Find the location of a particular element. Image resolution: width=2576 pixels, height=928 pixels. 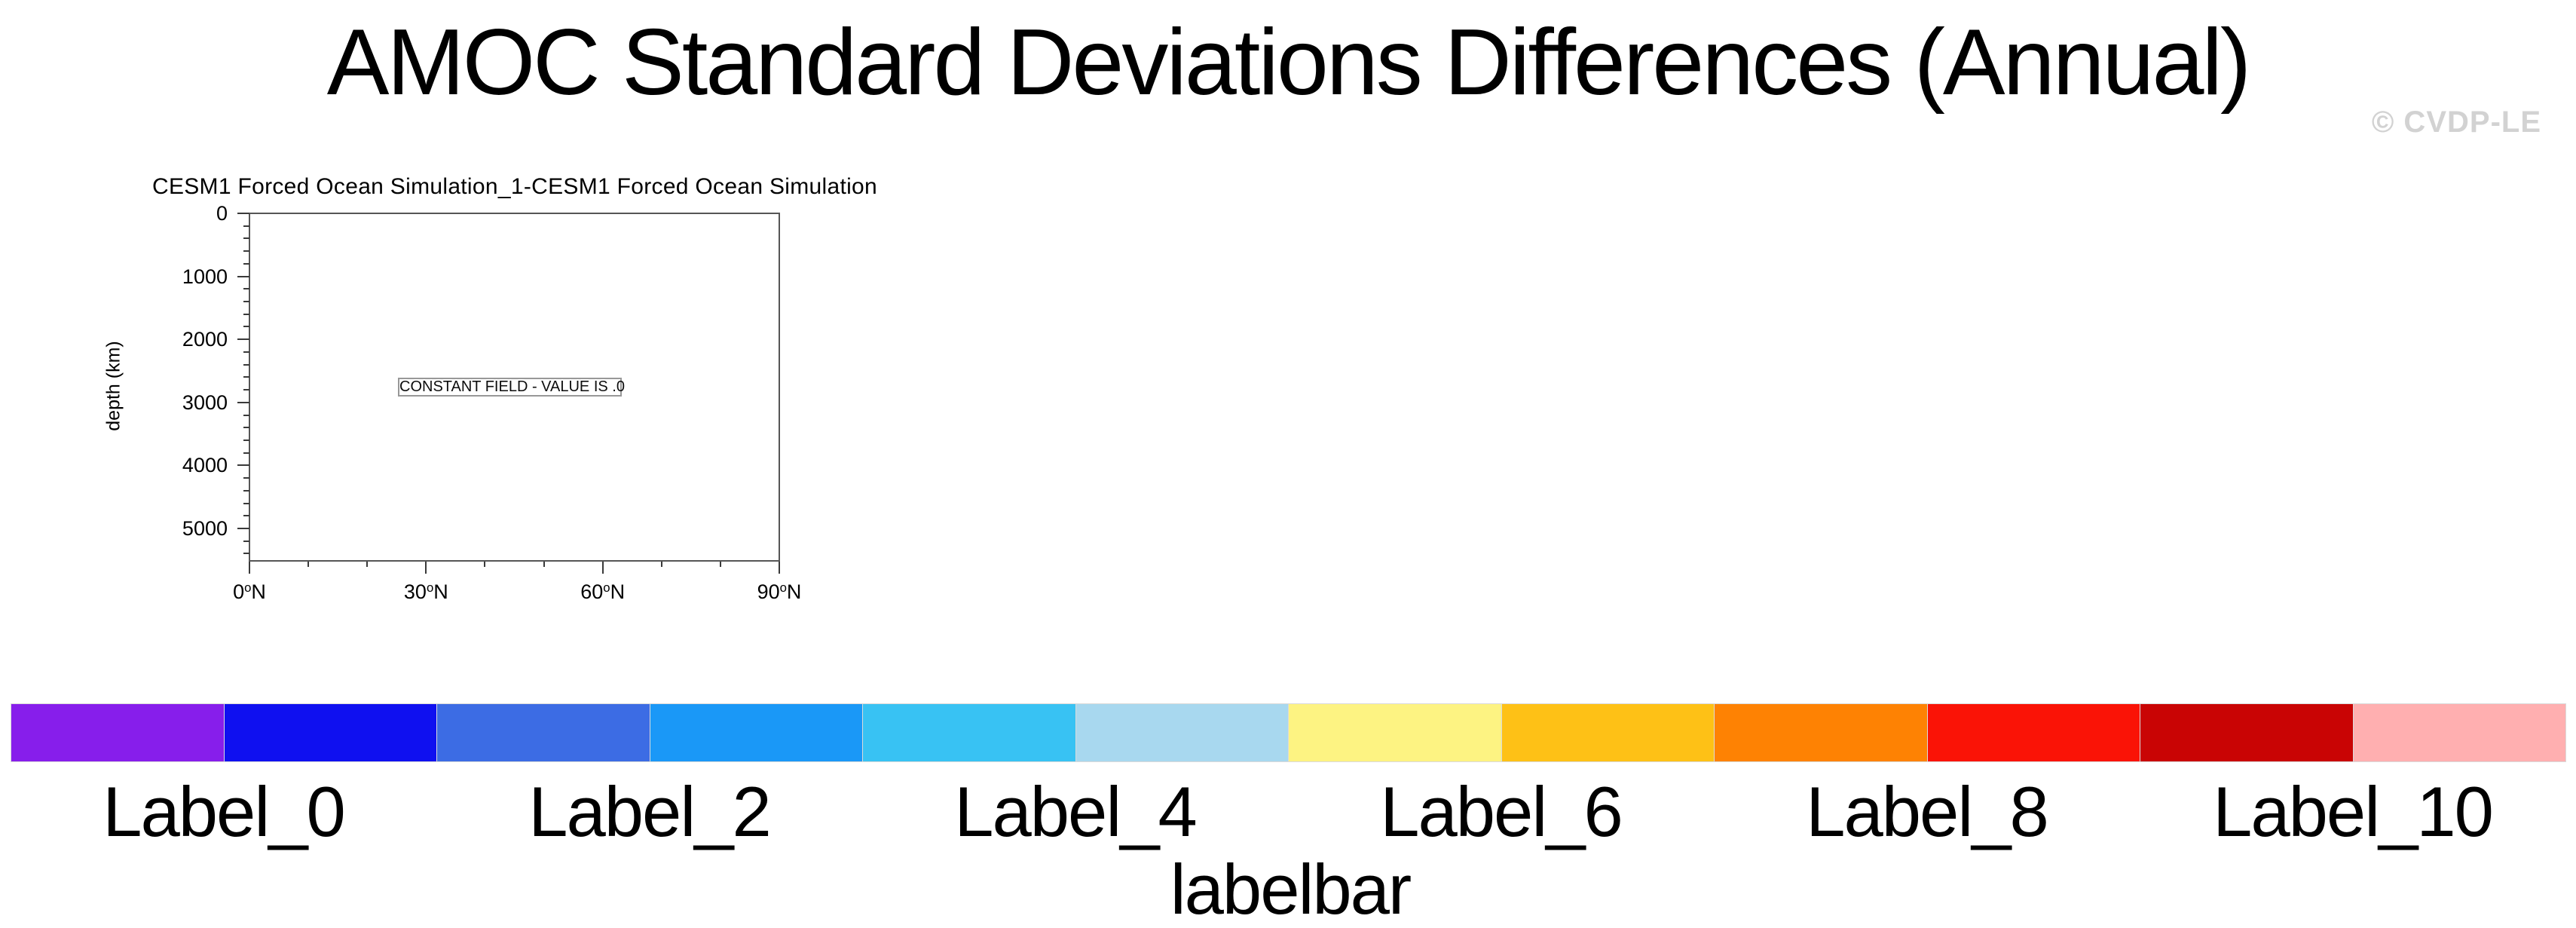

labelbar-label: Label_0 is located at coordinates (224, 812).